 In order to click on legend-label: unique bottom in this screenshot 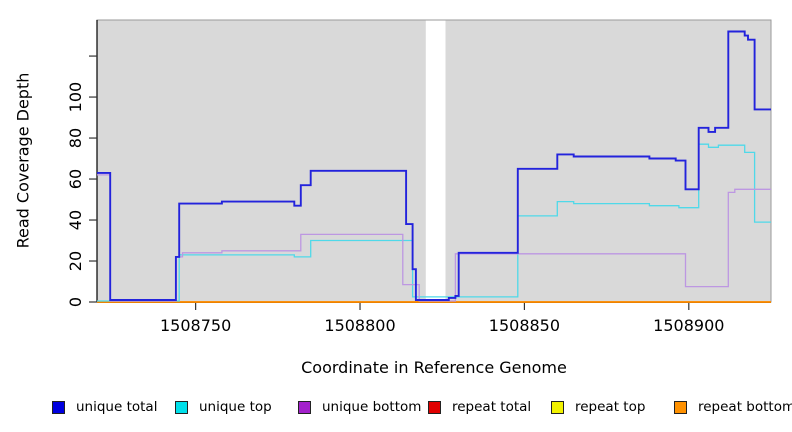, I will do `click(372, 407)`.